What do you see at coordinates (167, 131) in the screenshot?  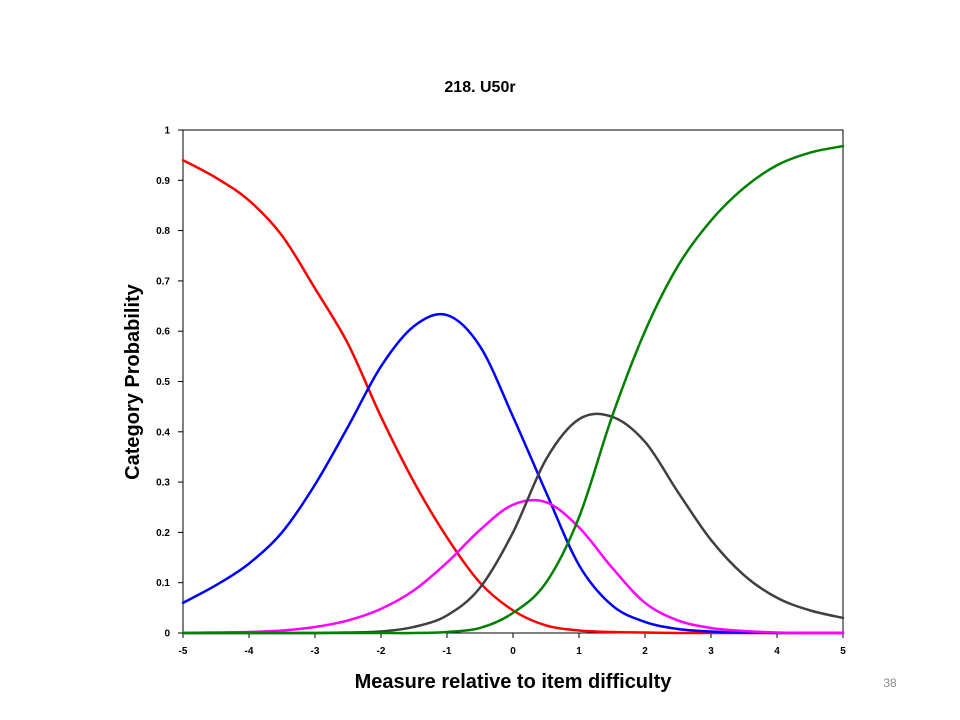 I see `y-tick-label: 1` at bounding box center [167, 131].